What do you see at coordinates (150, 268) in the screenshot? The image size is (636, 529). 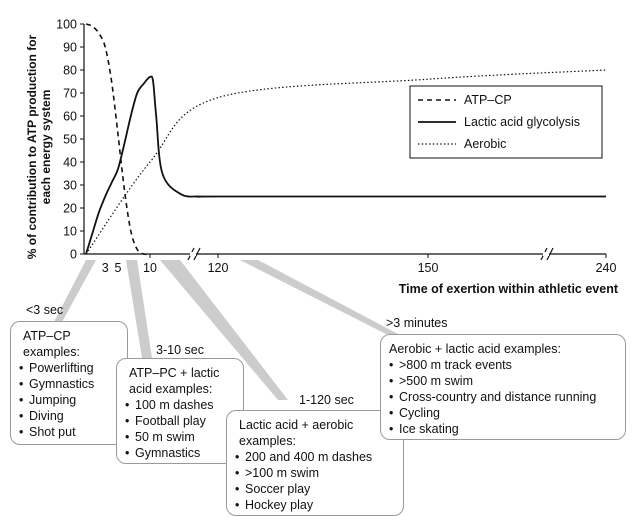 I see `x-tick-label: 10` at bounding box center [150, 268].